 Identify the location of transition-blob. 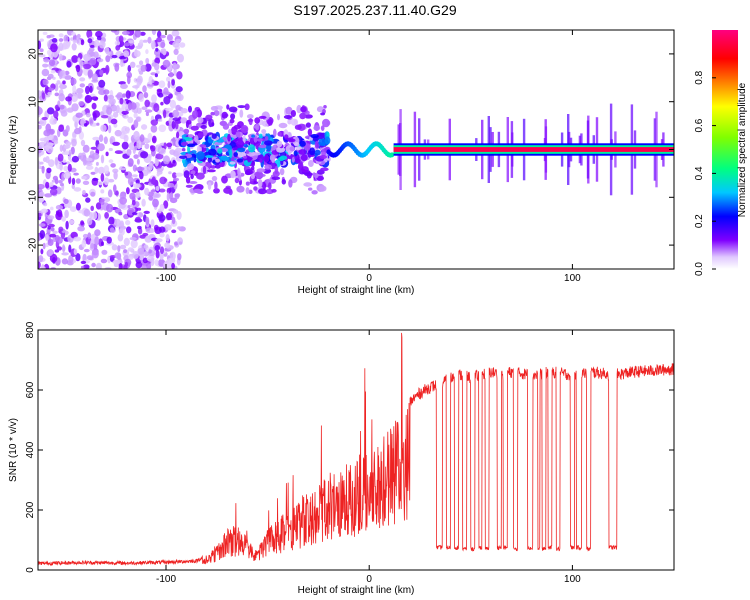
(392, 155).